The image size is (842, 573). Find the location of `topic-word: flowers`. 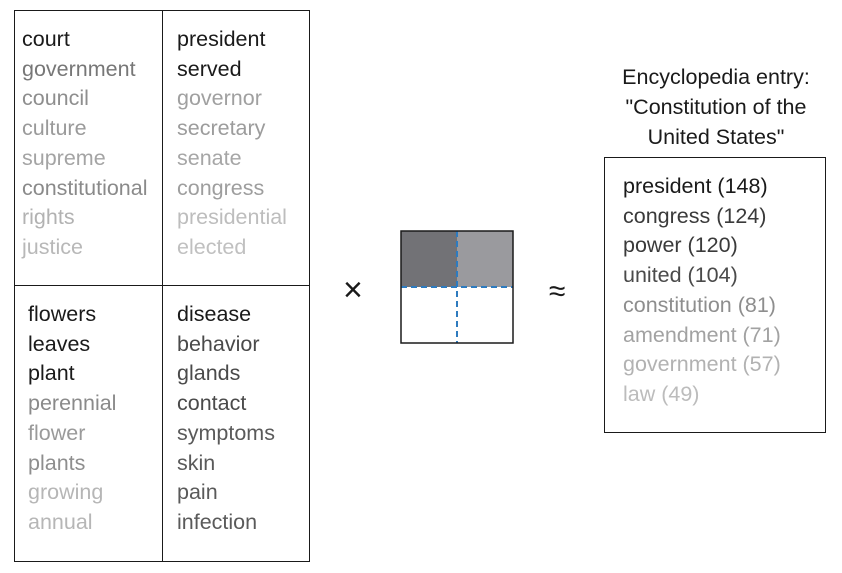

topic-word: flowers is located at coordinates (62, 314).